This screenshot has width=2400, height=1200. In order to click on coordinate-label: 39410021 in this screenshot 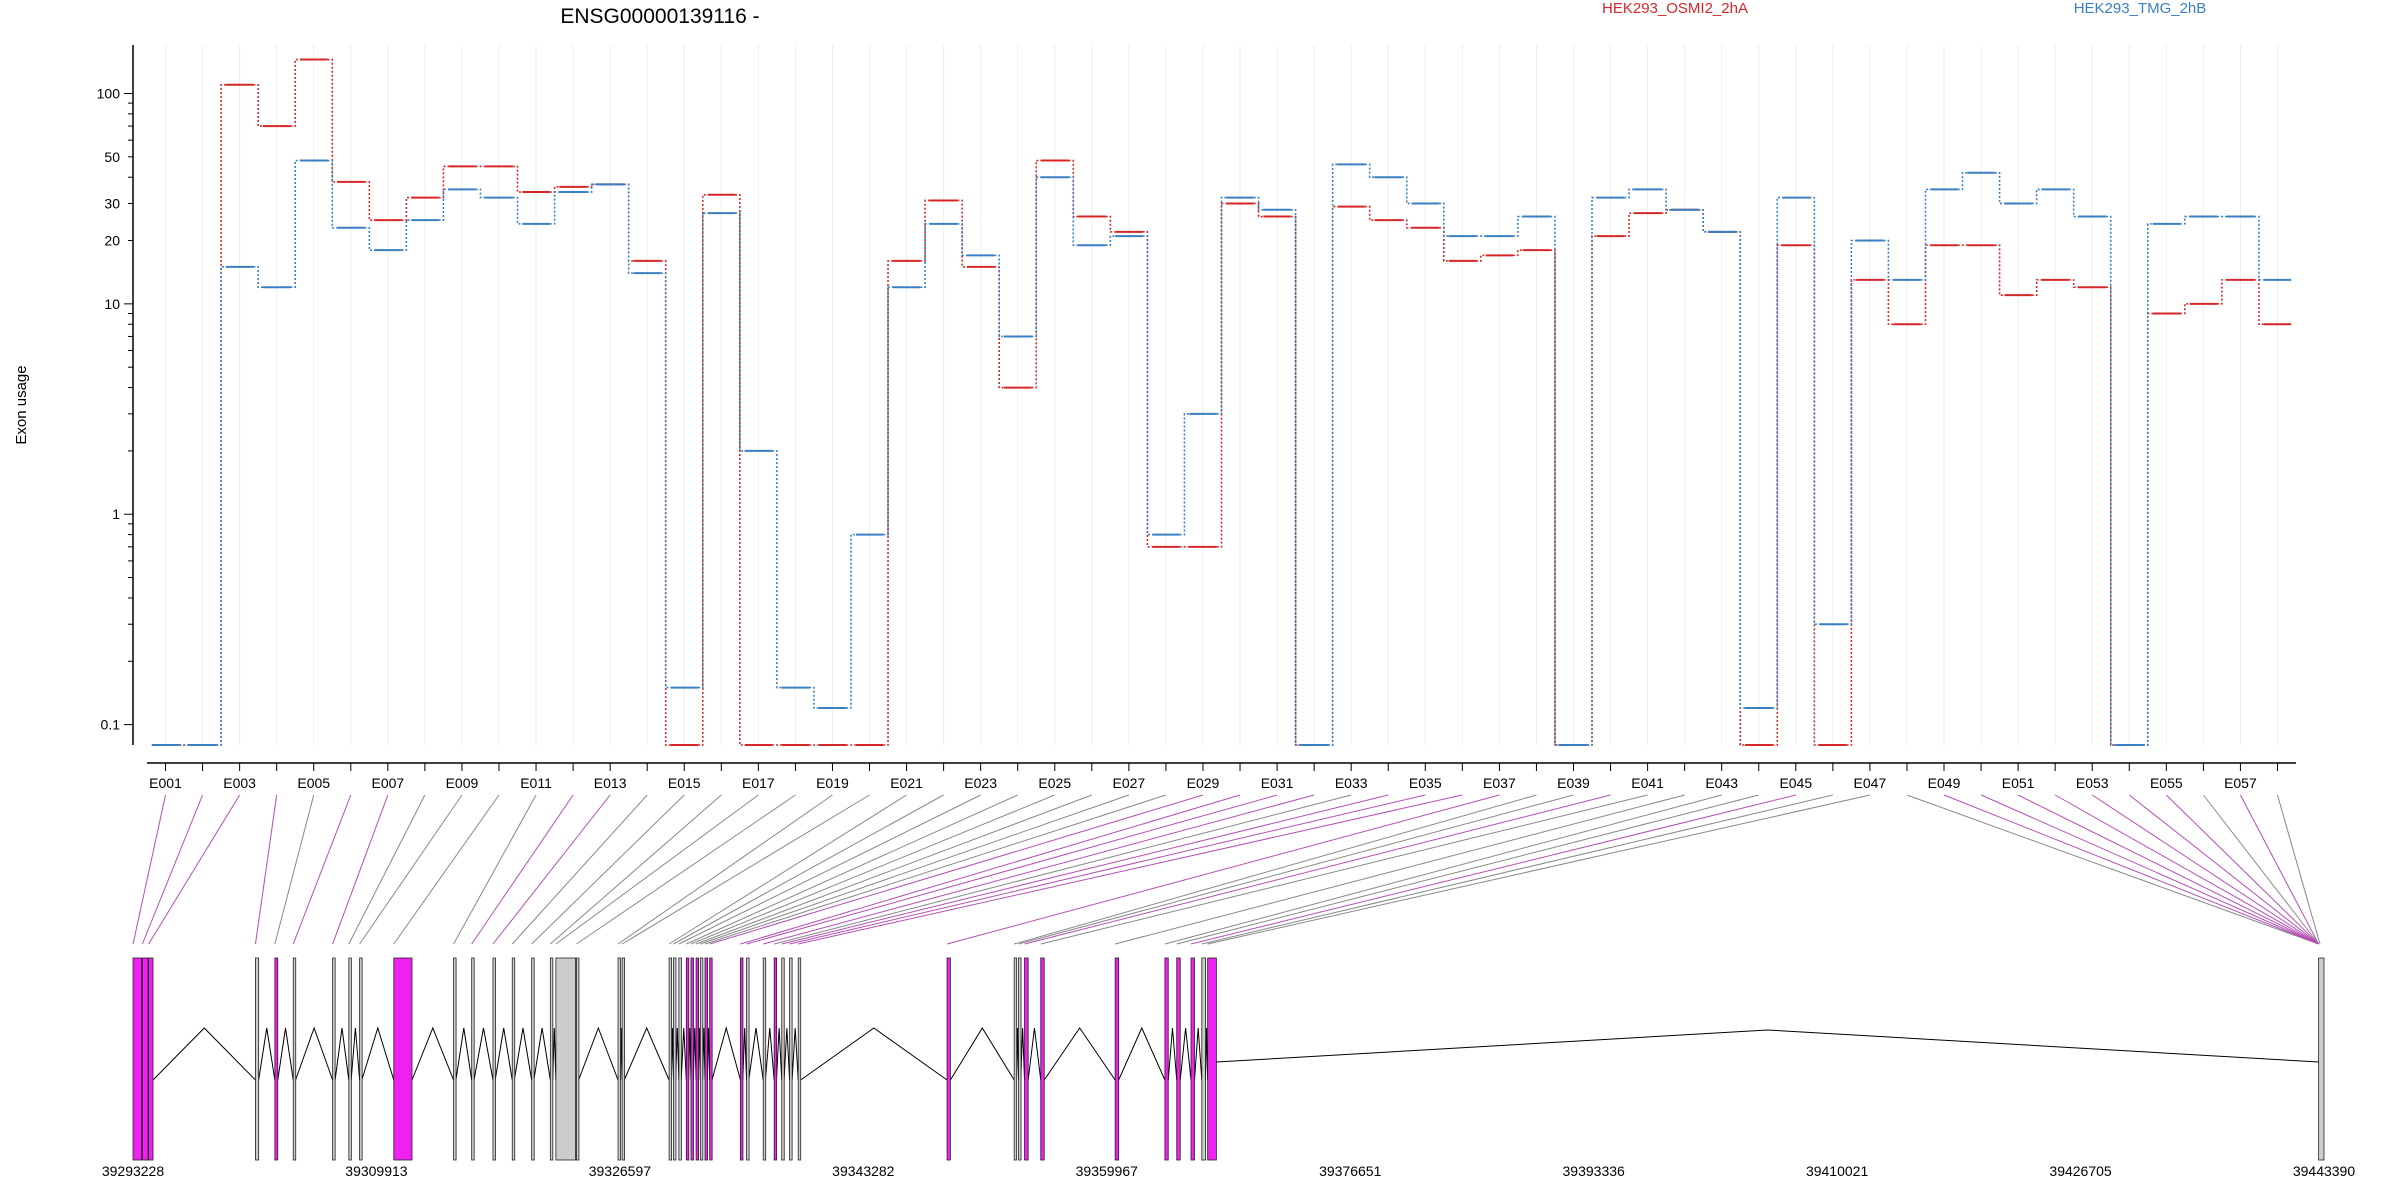, I will do `click(1837, 1171)`.